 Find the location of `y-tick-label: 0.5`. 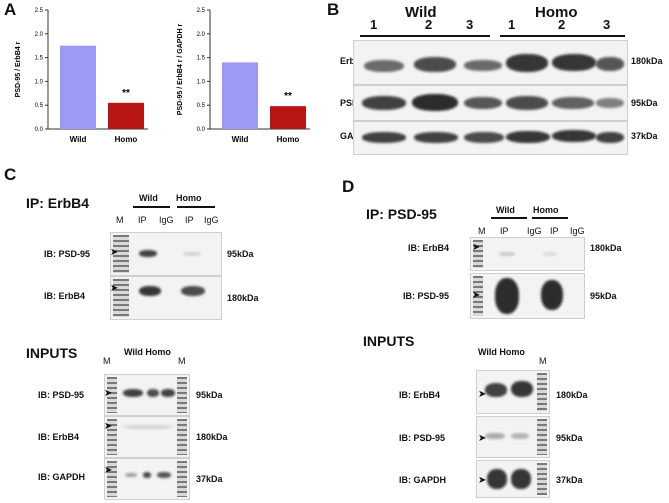

y-tick-label: 0.5 is located at coordinates (201, 106).